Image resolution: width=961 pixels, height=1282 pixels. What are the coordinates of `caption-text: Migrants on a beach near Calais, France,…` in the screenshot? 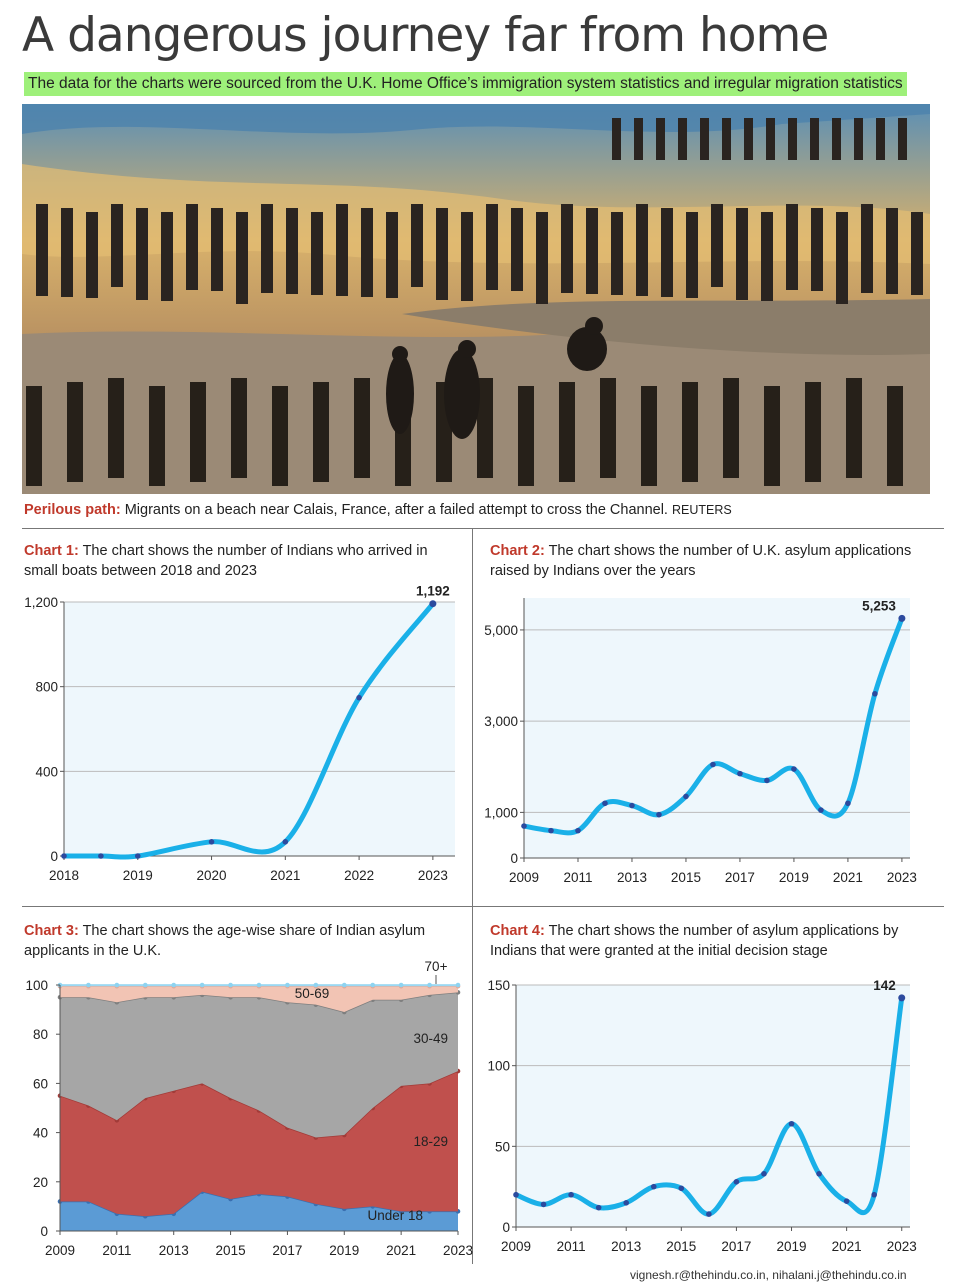 It's located at (396, 510).